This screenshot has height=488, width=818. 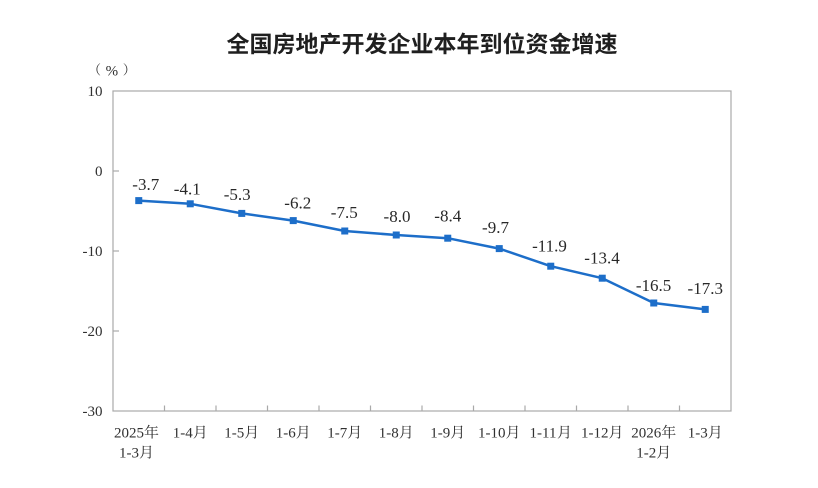 I want to click on svg-text: -9.7, so click(x=495, y=227).